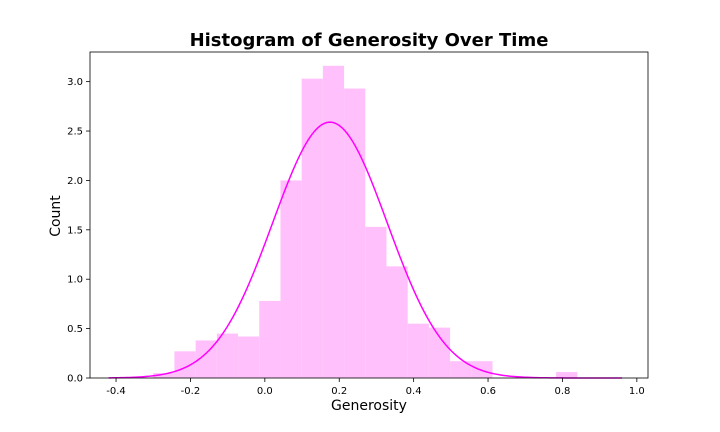 The width and height of the screenshot is (720, 432). Describe the element at coordinates (75, 82) in the screenshot. I see `y-tick-label: 3.0` at that location.